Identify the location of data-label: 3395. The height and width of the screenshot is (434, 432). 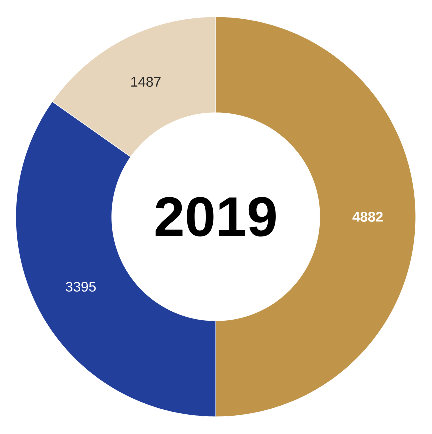
(81, 287).